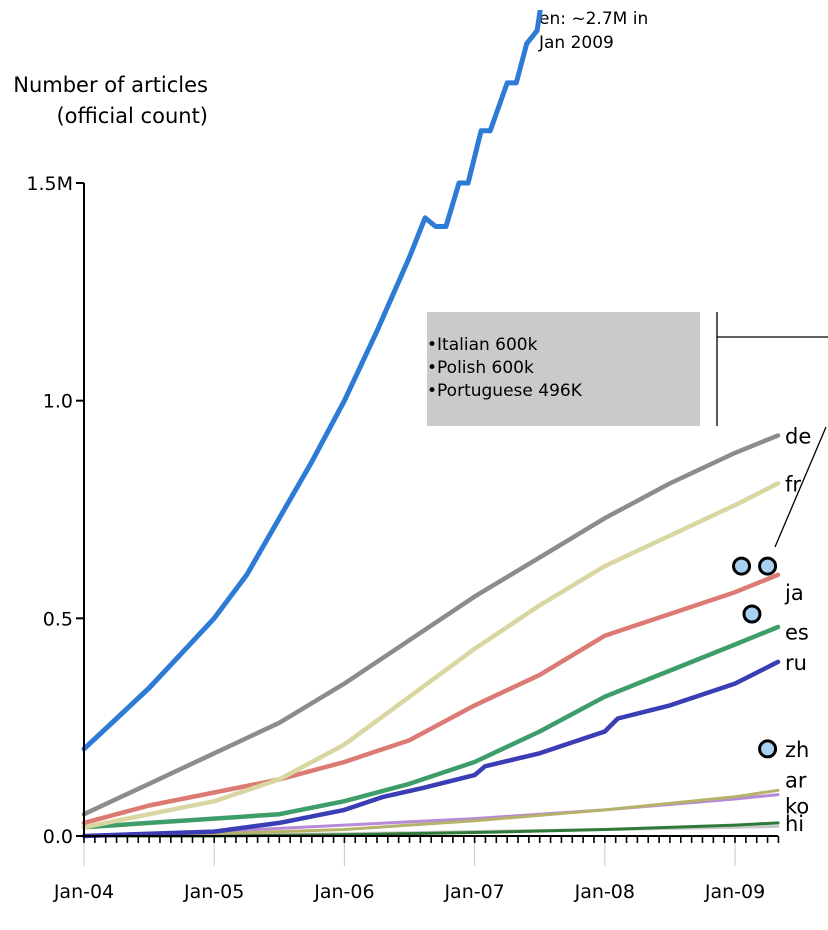 The height and width of the screenshot is (930, 828). Describe the element at coordinates (110, 100) in the screenshot. I see `y-axis-title: Number of articles (official count)` at that location.